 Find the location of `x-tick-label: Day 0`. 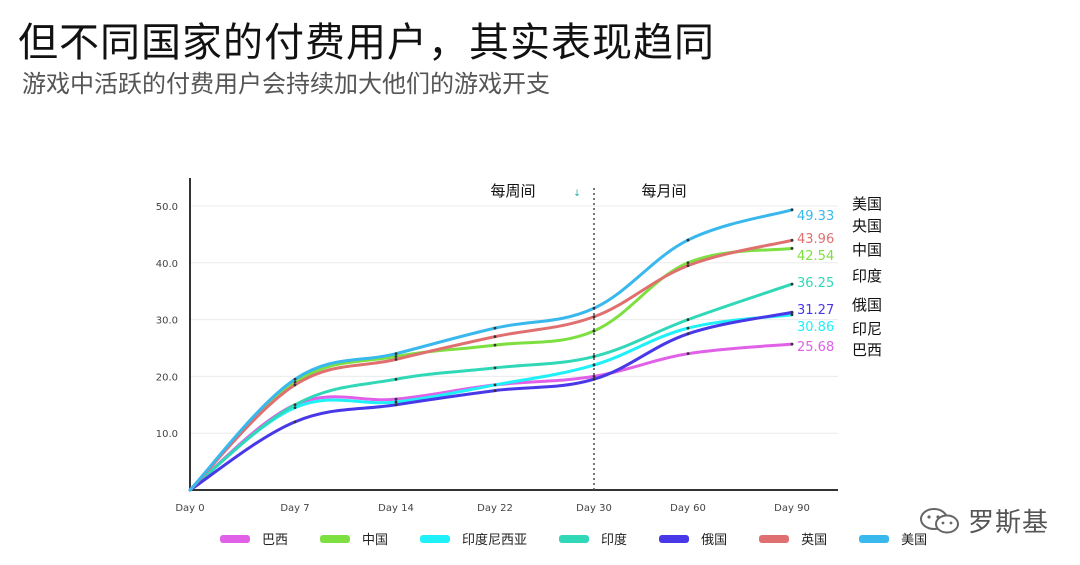

x-tick-label: Day 0 is located at coordinates (189, 508).